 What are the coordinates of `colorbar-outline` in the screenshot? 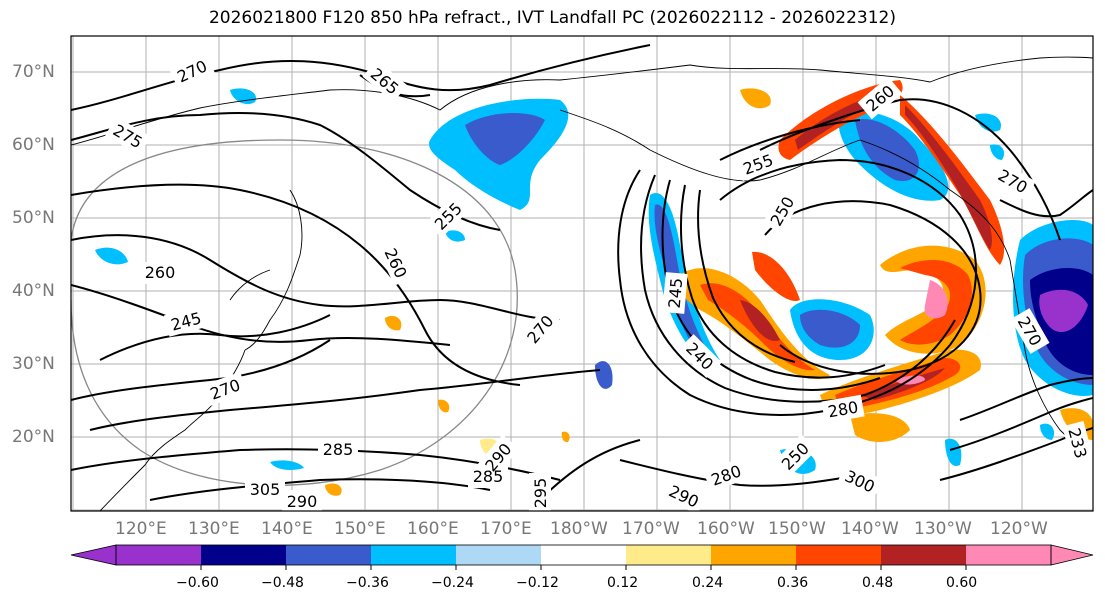 It's located at (583, 555).